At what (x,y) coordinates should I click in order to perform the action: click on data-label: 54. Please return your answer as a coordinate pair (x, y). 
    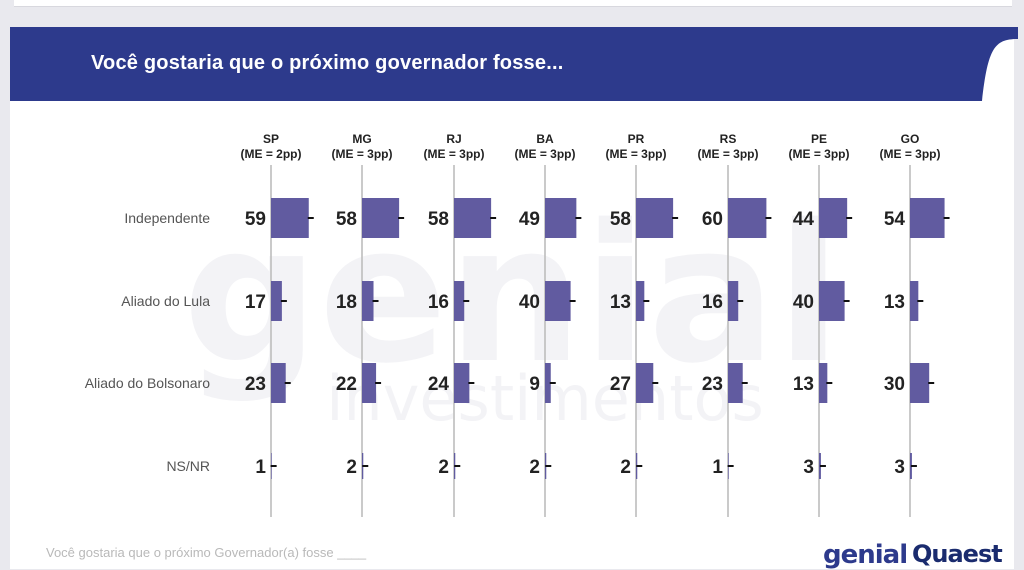
    Looking at the image, I should click on (895, 219).